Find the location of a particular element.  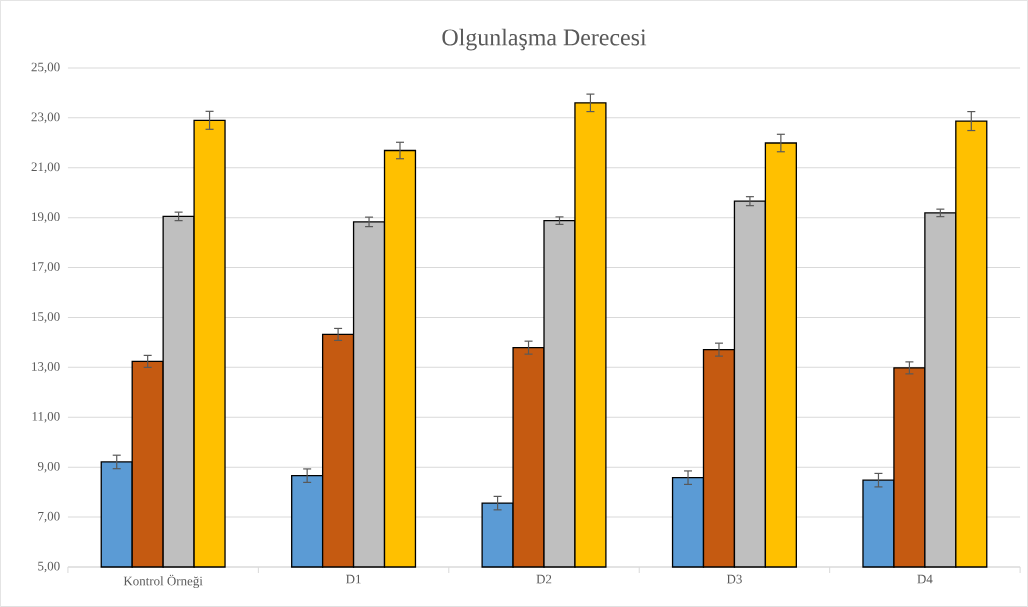

x-tick-label: D1 is located at coordinates (353, 579).